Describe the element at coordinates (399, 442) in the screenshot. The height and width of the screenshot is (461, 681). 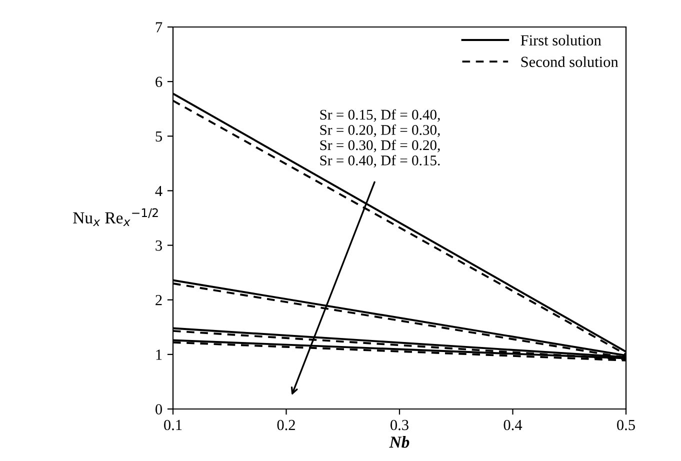
I see `x-axis-title: Nb` at that location.